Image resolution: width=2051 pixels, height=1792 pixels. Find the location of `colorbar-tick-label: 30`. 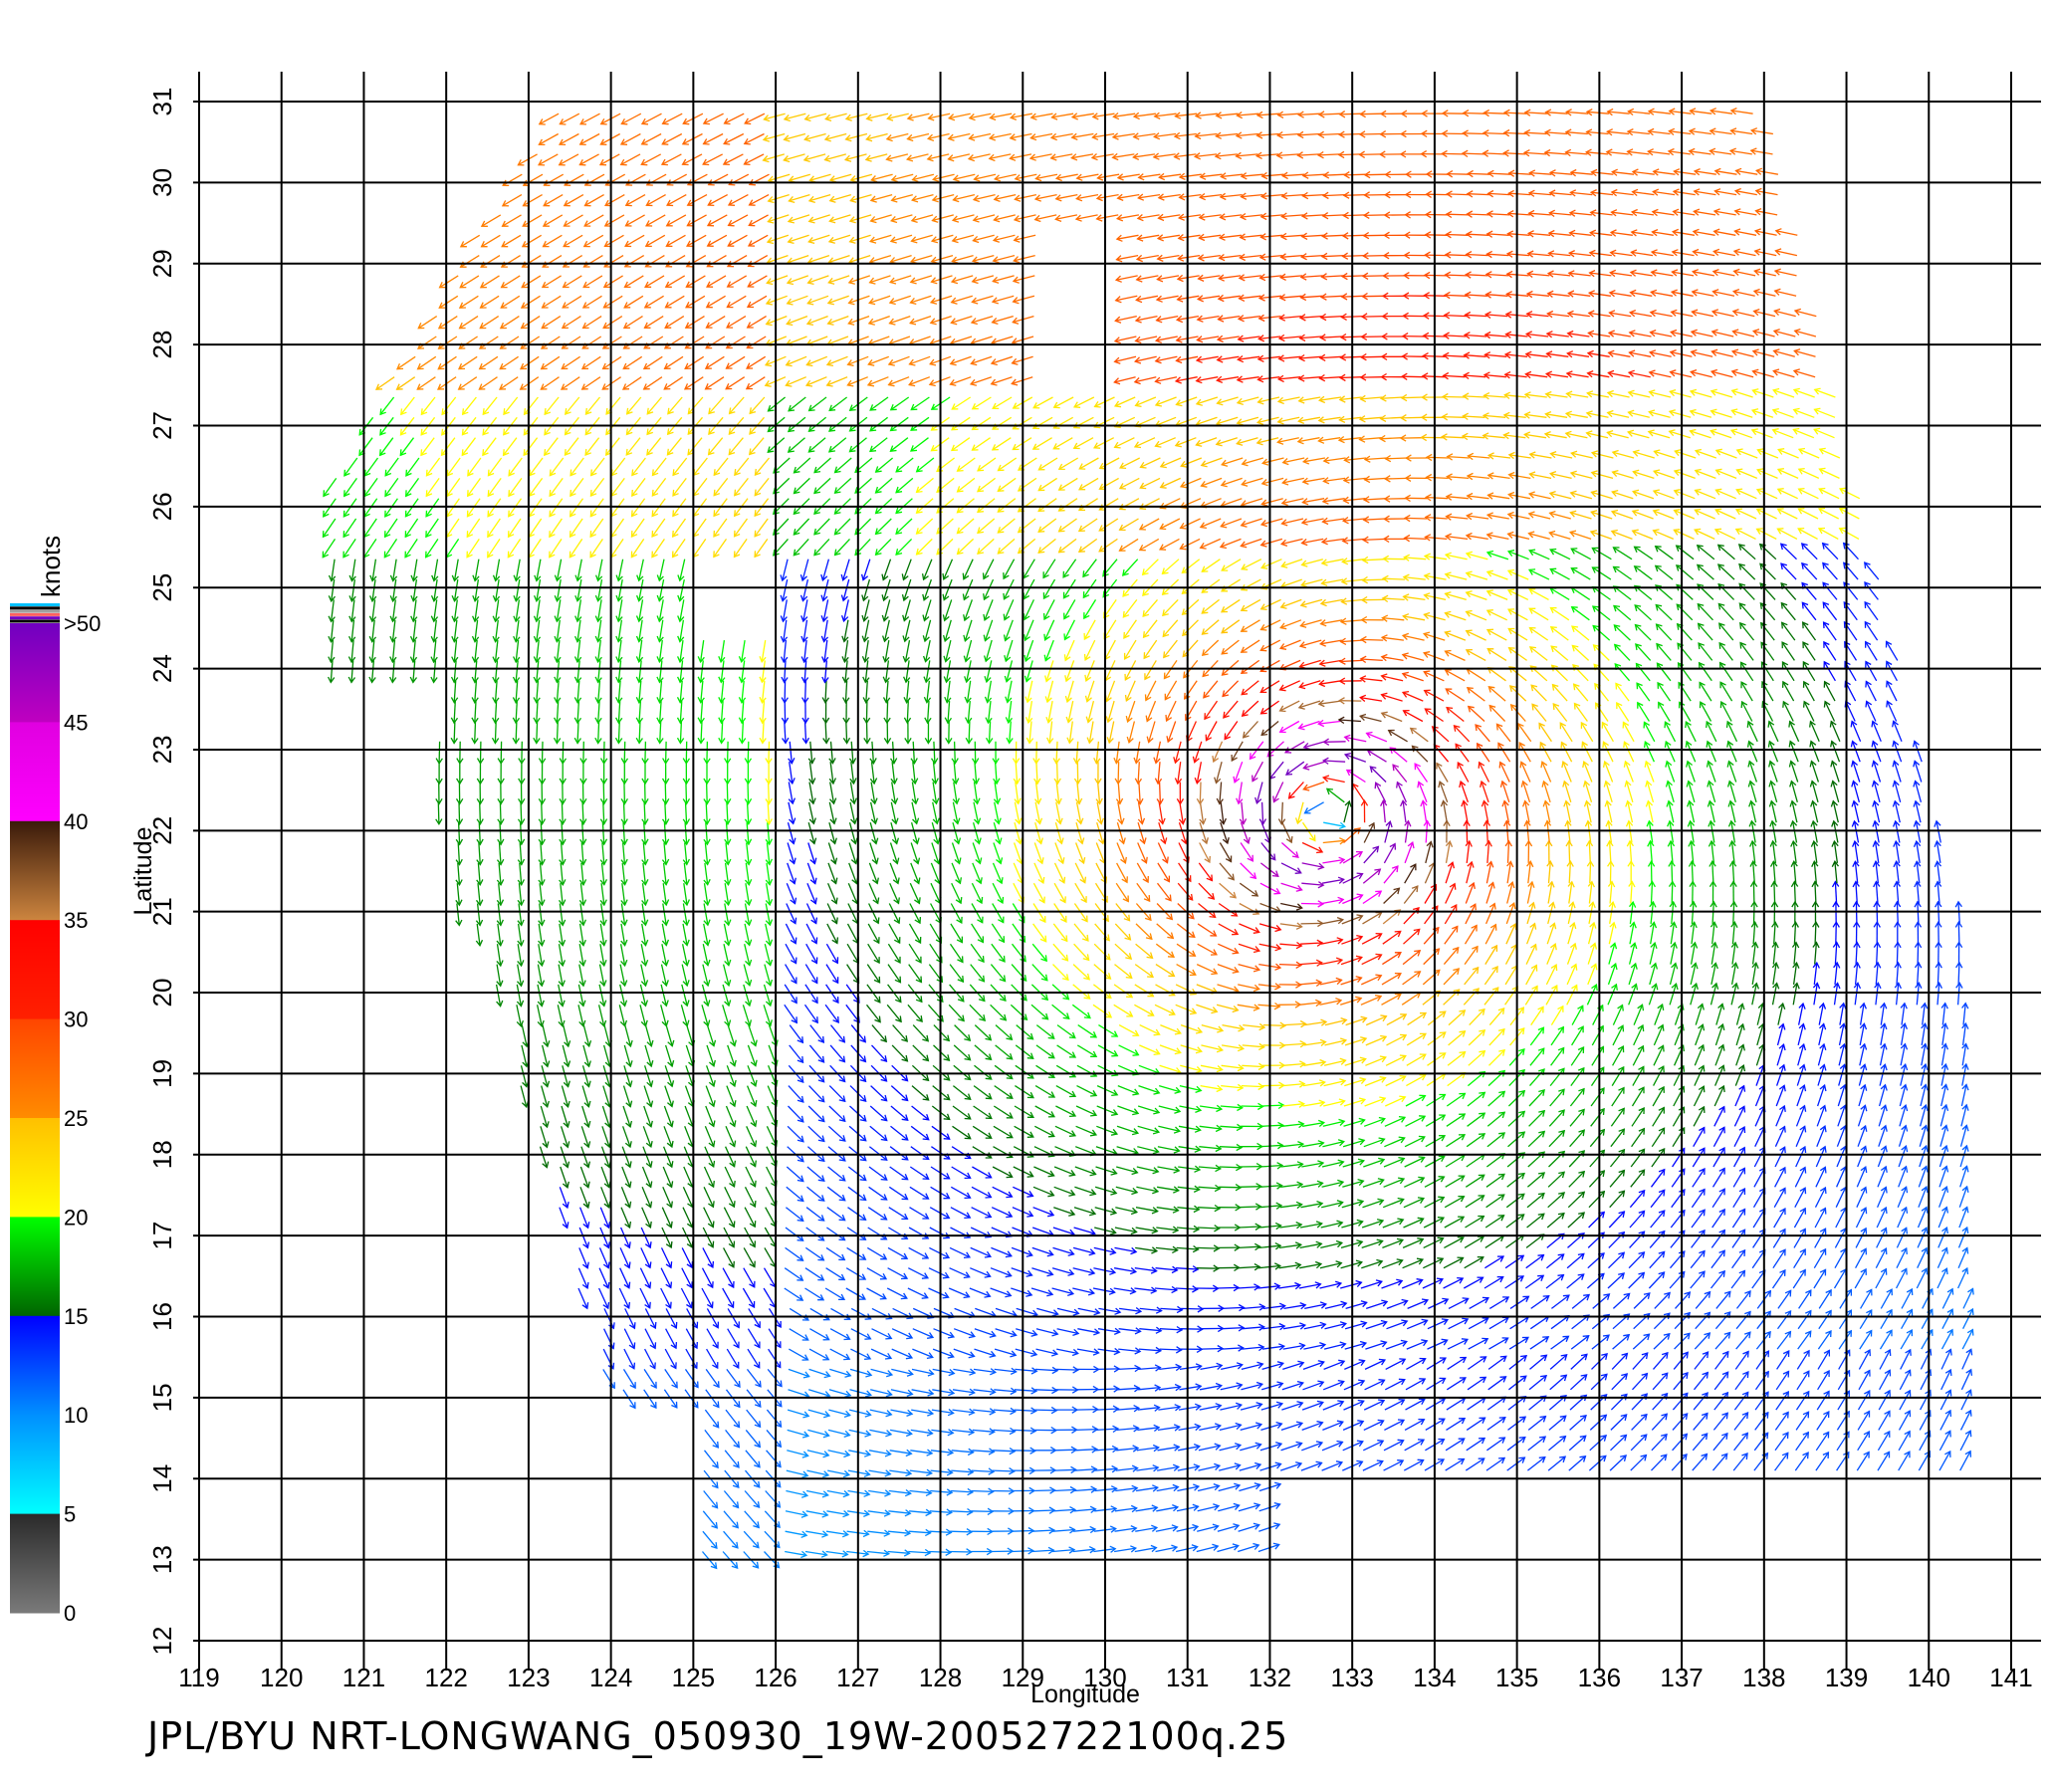

colorbar-tick-label: 30 is located at coordinates (76, 1020).